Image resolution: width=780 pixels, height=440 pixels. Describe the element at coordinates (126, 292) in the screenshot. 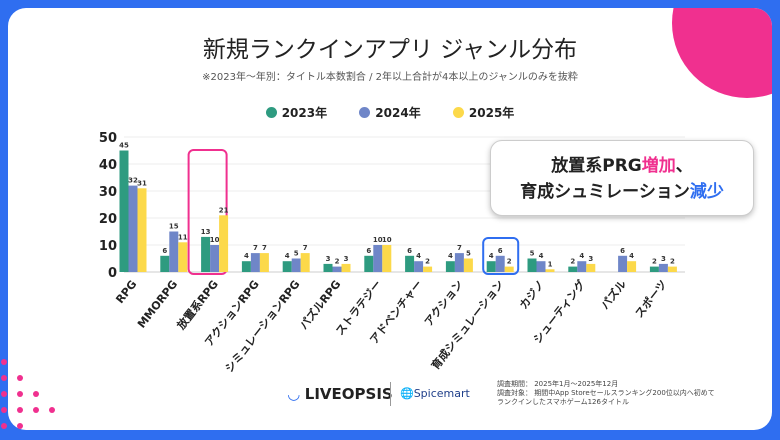

I see `x-tick-label: RPG` at that location.